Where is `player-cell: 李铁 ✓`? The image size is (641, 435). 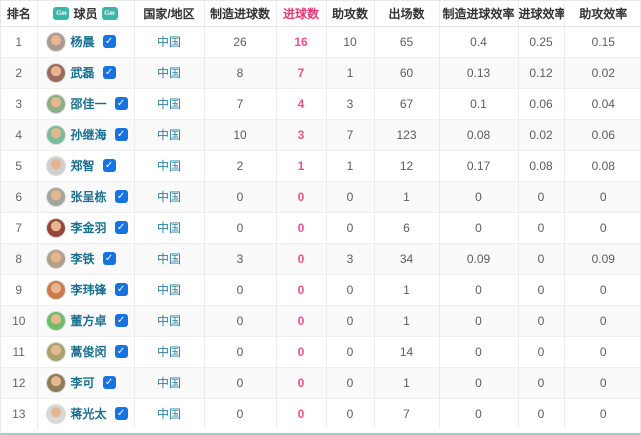 player-cell: 李铁 ✓ is located at coordinates (85, 258).